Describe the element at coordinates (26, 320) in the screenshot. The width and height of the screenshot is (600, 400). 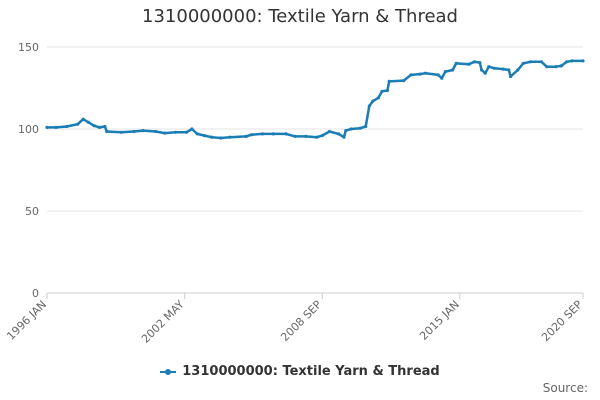
I see `x-tick-label-0: 1996 JAN` at that location.